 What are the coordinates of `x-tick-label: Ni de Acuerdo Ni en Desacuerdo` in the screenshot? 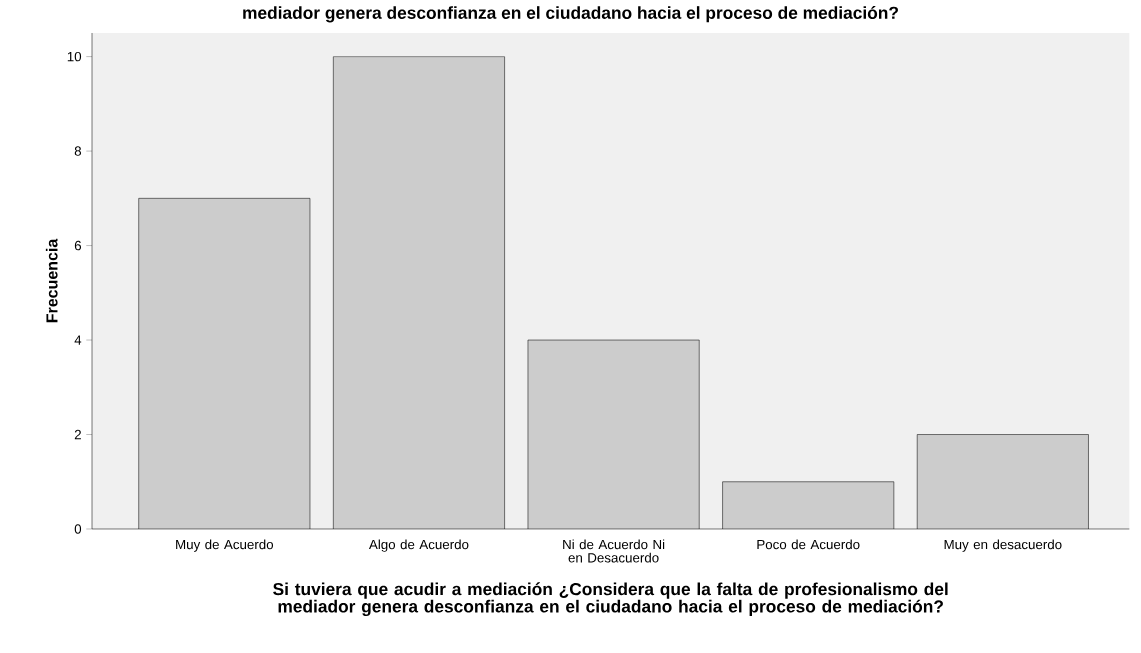 It's located at (614, 551).